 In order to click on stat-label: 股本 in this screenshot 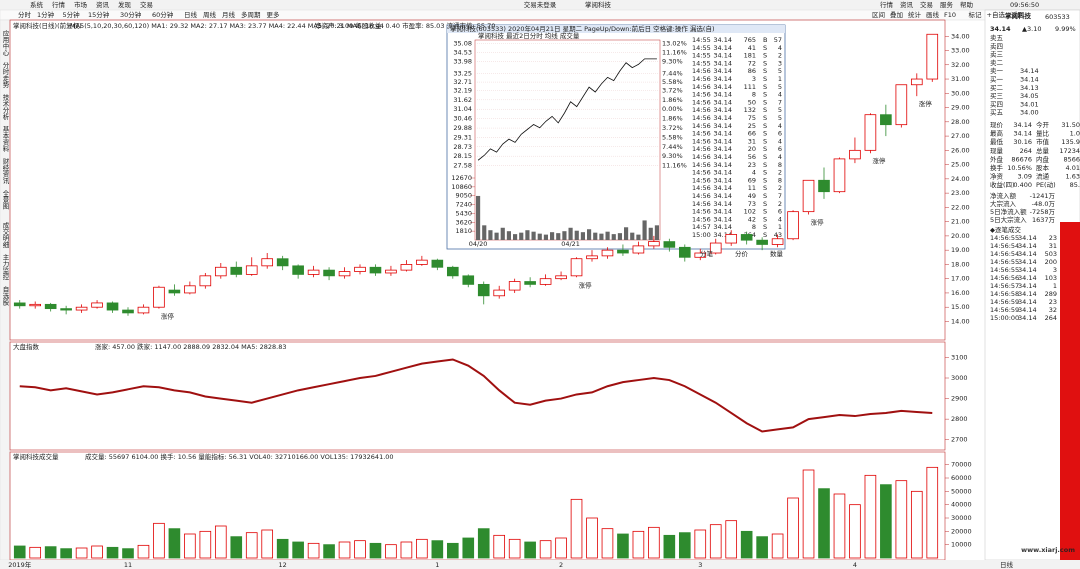, I will do `click(1043, 167)`.